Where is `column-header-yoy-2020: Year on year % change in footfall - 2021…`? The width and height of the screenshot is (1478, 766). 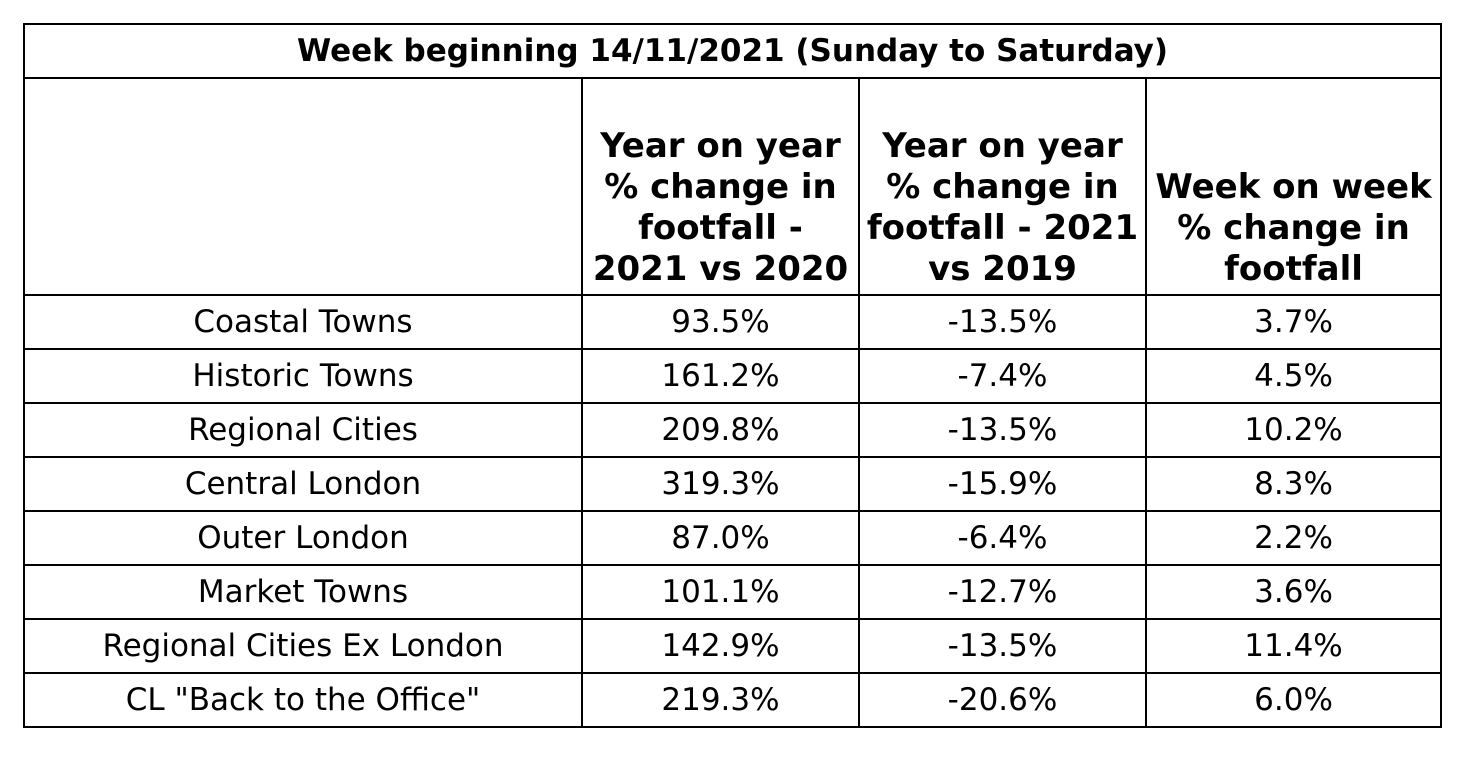
column-header-yoy-2020: Year on year % change in footfall - 2021… is located at coordinates (720, 186).